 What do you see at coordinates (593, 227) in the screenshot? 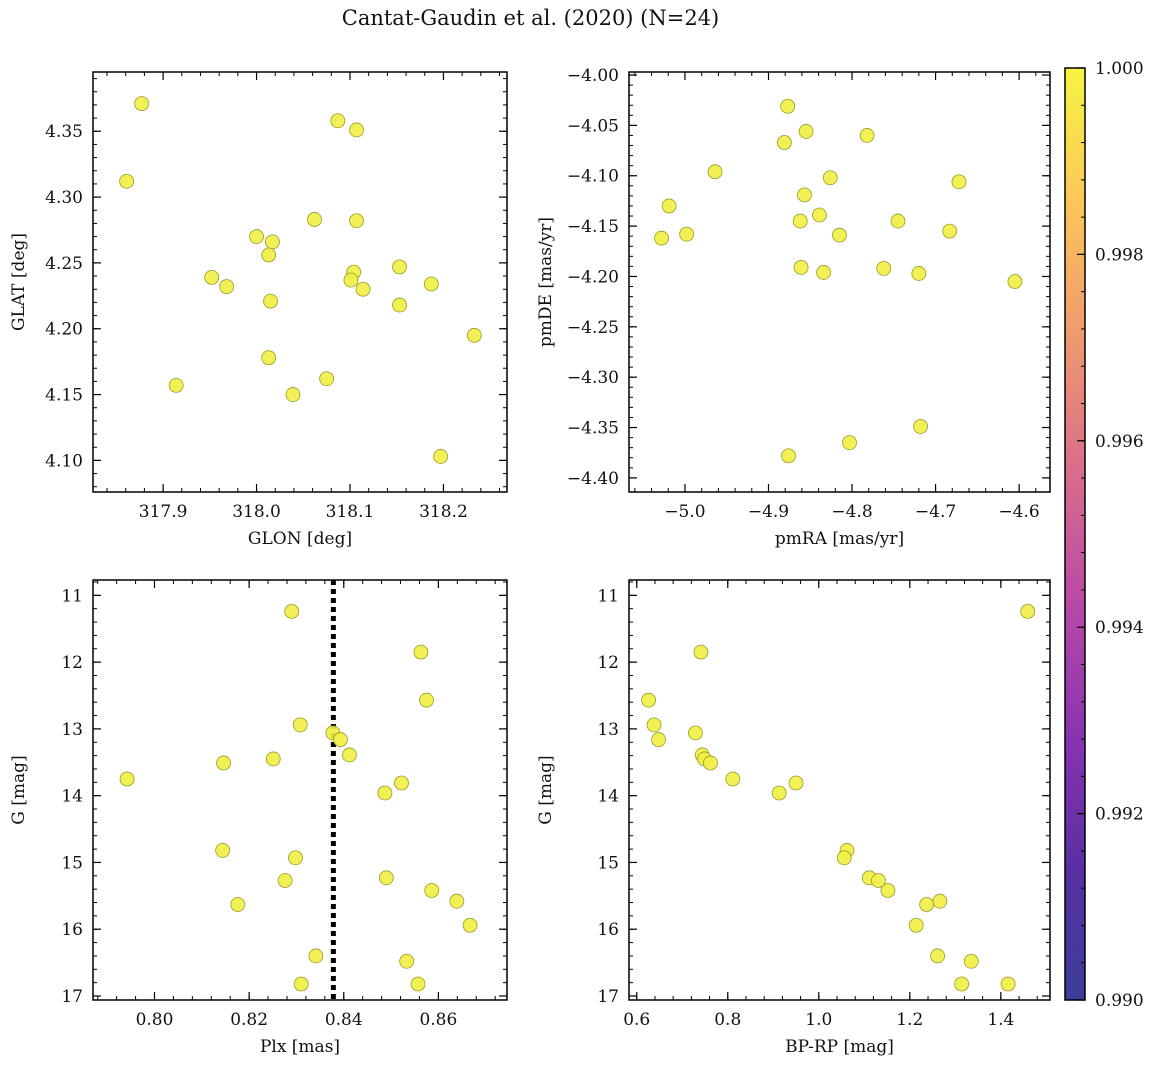
I see `y-tick-label: −4.15` at bounding box center [593, 227].